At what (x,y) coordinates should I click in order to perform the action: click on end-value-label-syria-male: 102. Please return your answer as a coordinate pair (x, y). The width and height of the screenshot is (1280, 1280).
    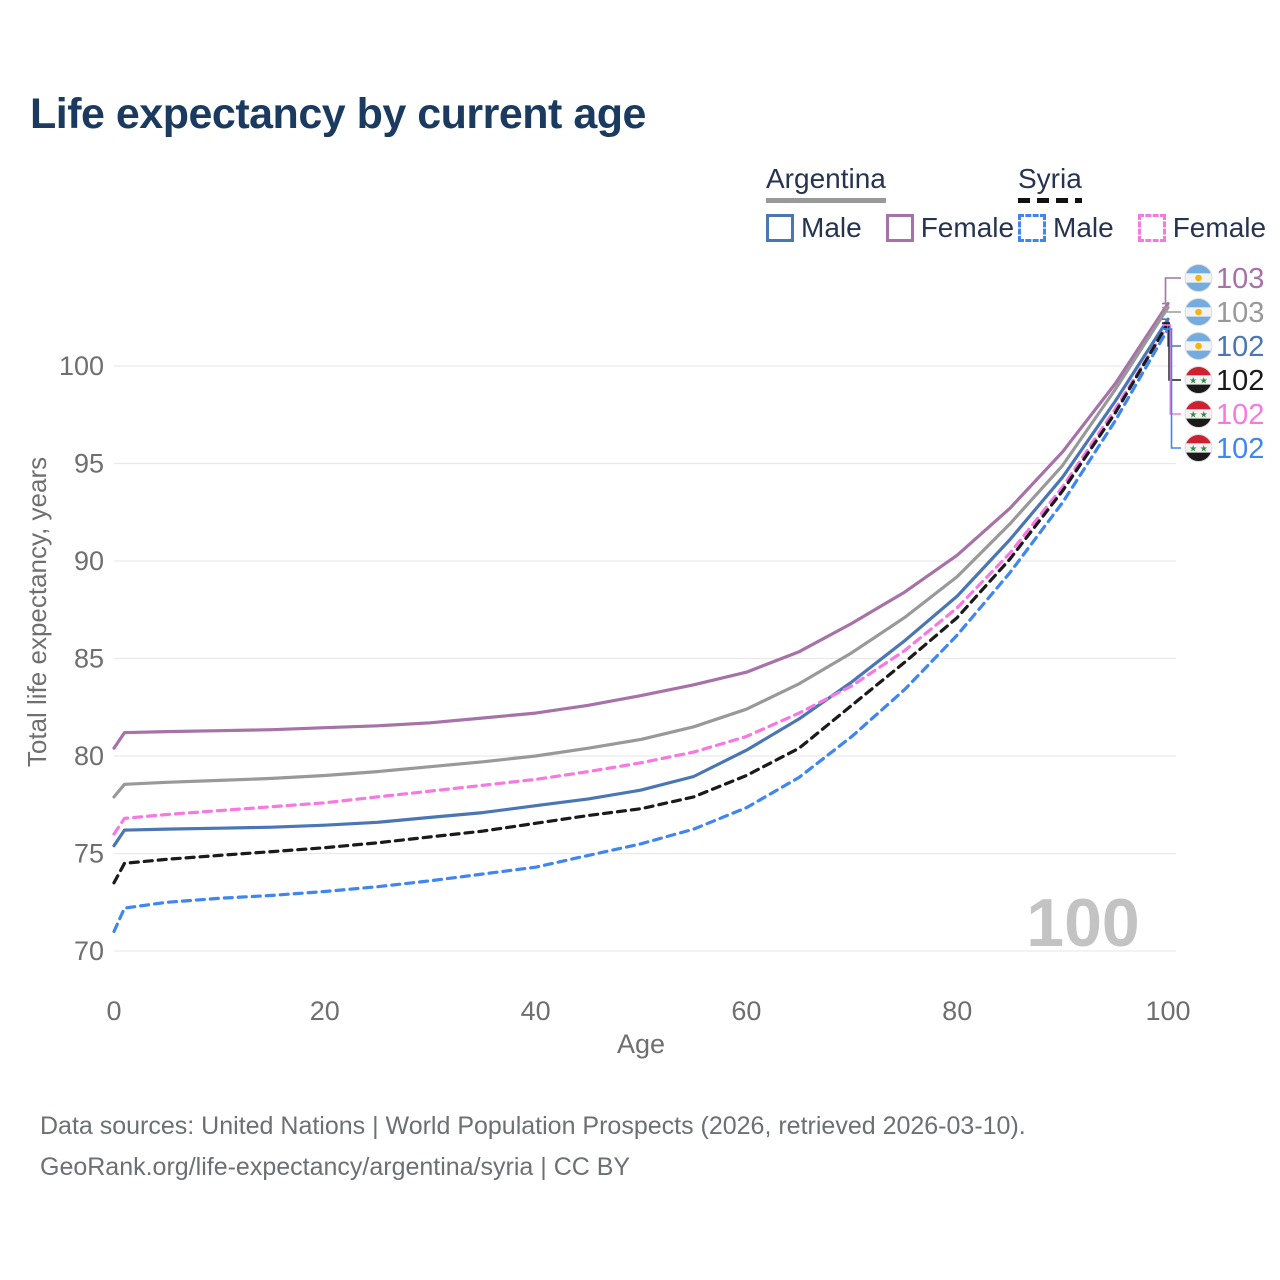
    Looking at the image, I should click on (1240, 449).